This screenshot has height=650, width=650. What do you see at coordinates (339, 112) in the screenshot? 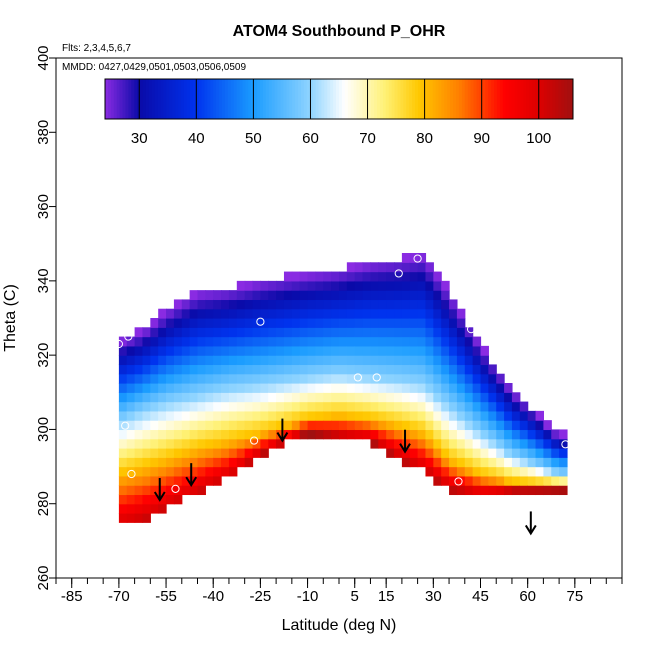
I see `colorbar: 30 40 50 60 70 80 90 100` at bounding box center [339, 112].